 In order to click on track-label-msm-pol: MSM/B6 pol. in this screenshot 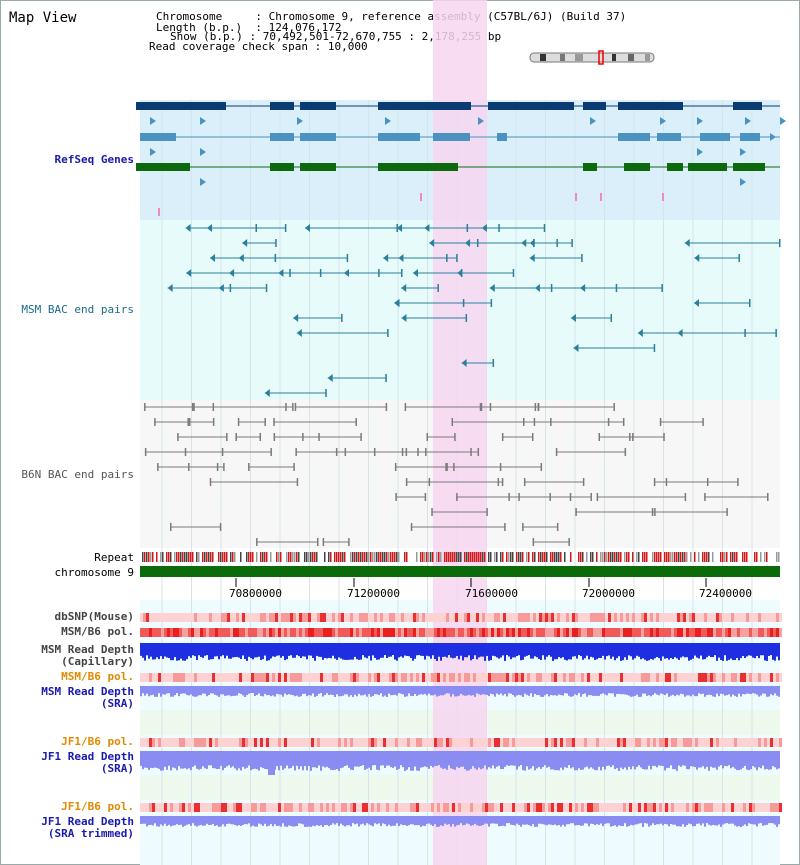, I will do `click(97, 631)`.